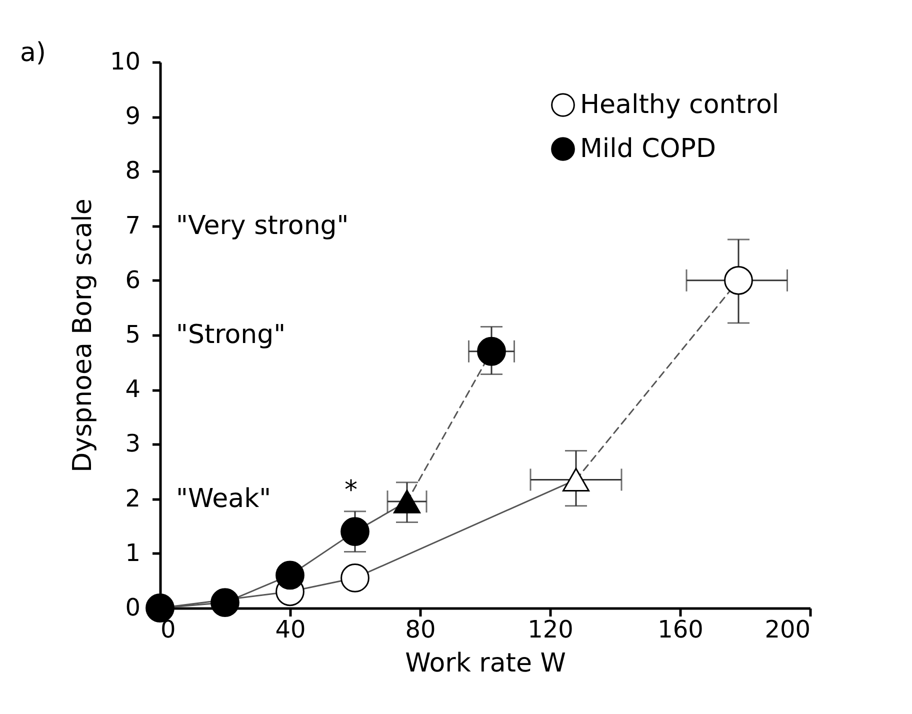  I want to click on annotation: *, so click(351, 491).